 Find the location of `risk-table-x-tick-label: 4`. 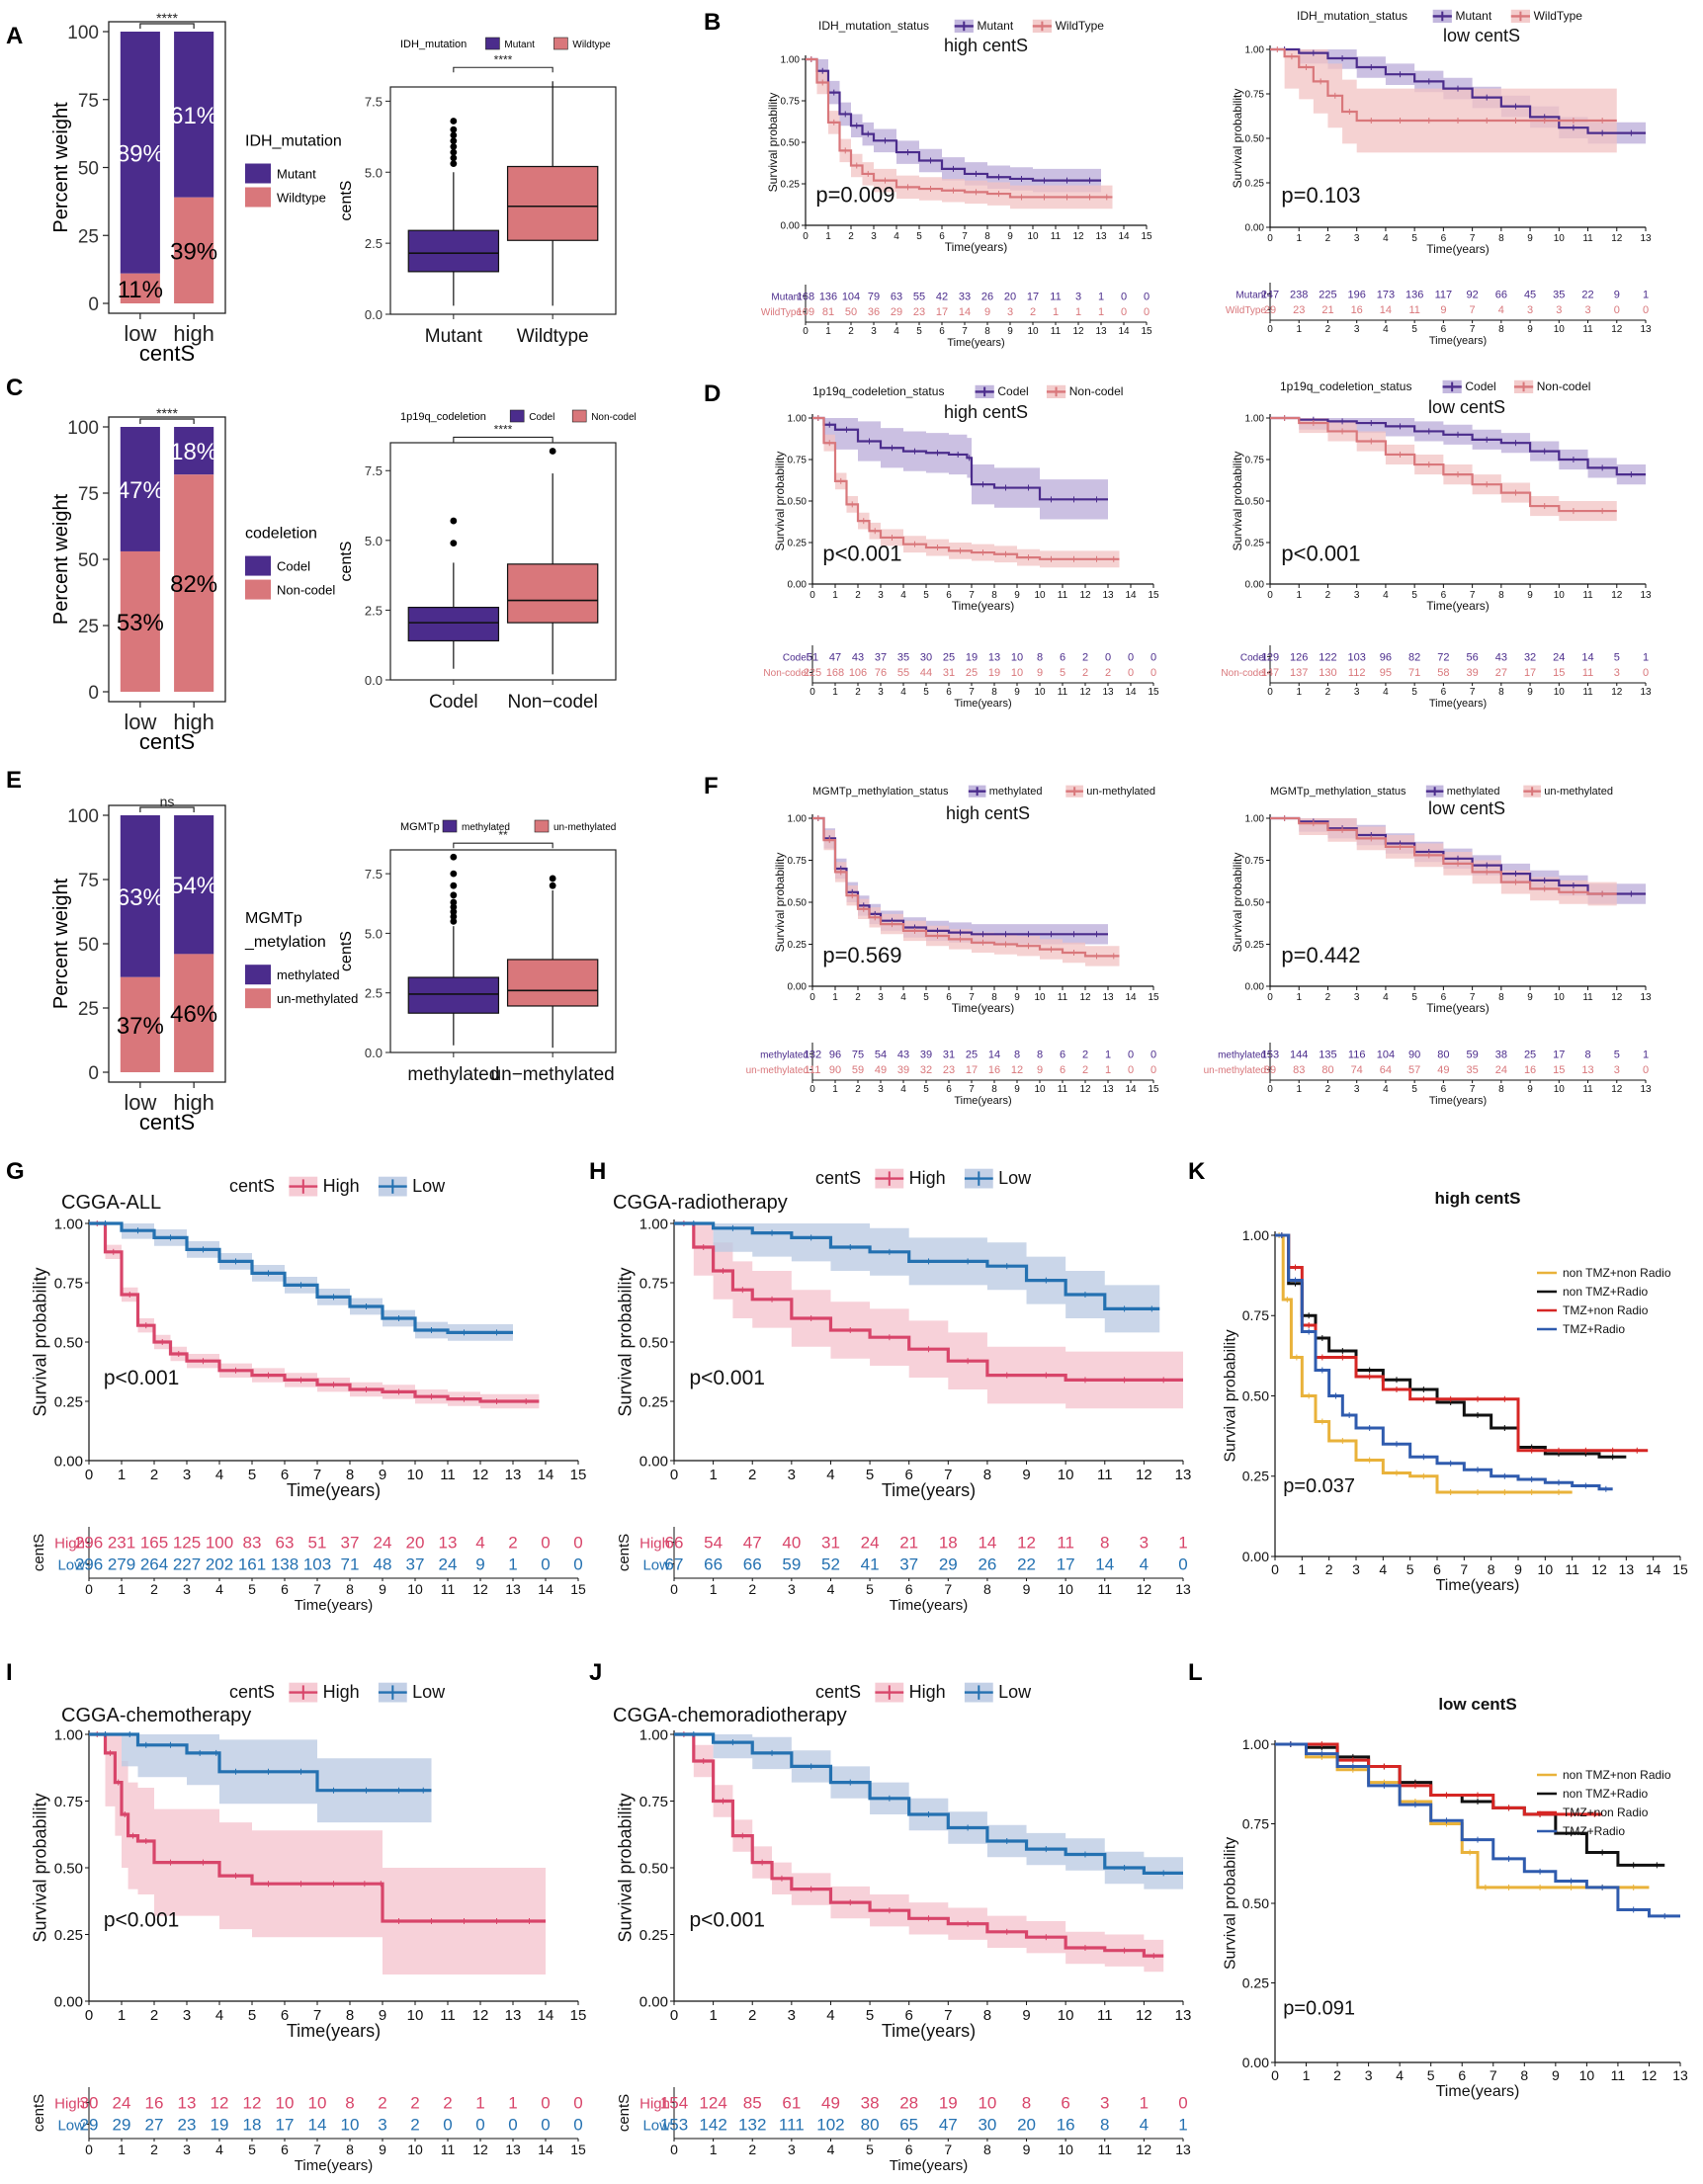

risk-table-x-tick-label: 4 is located at coordinates (831, 1589).